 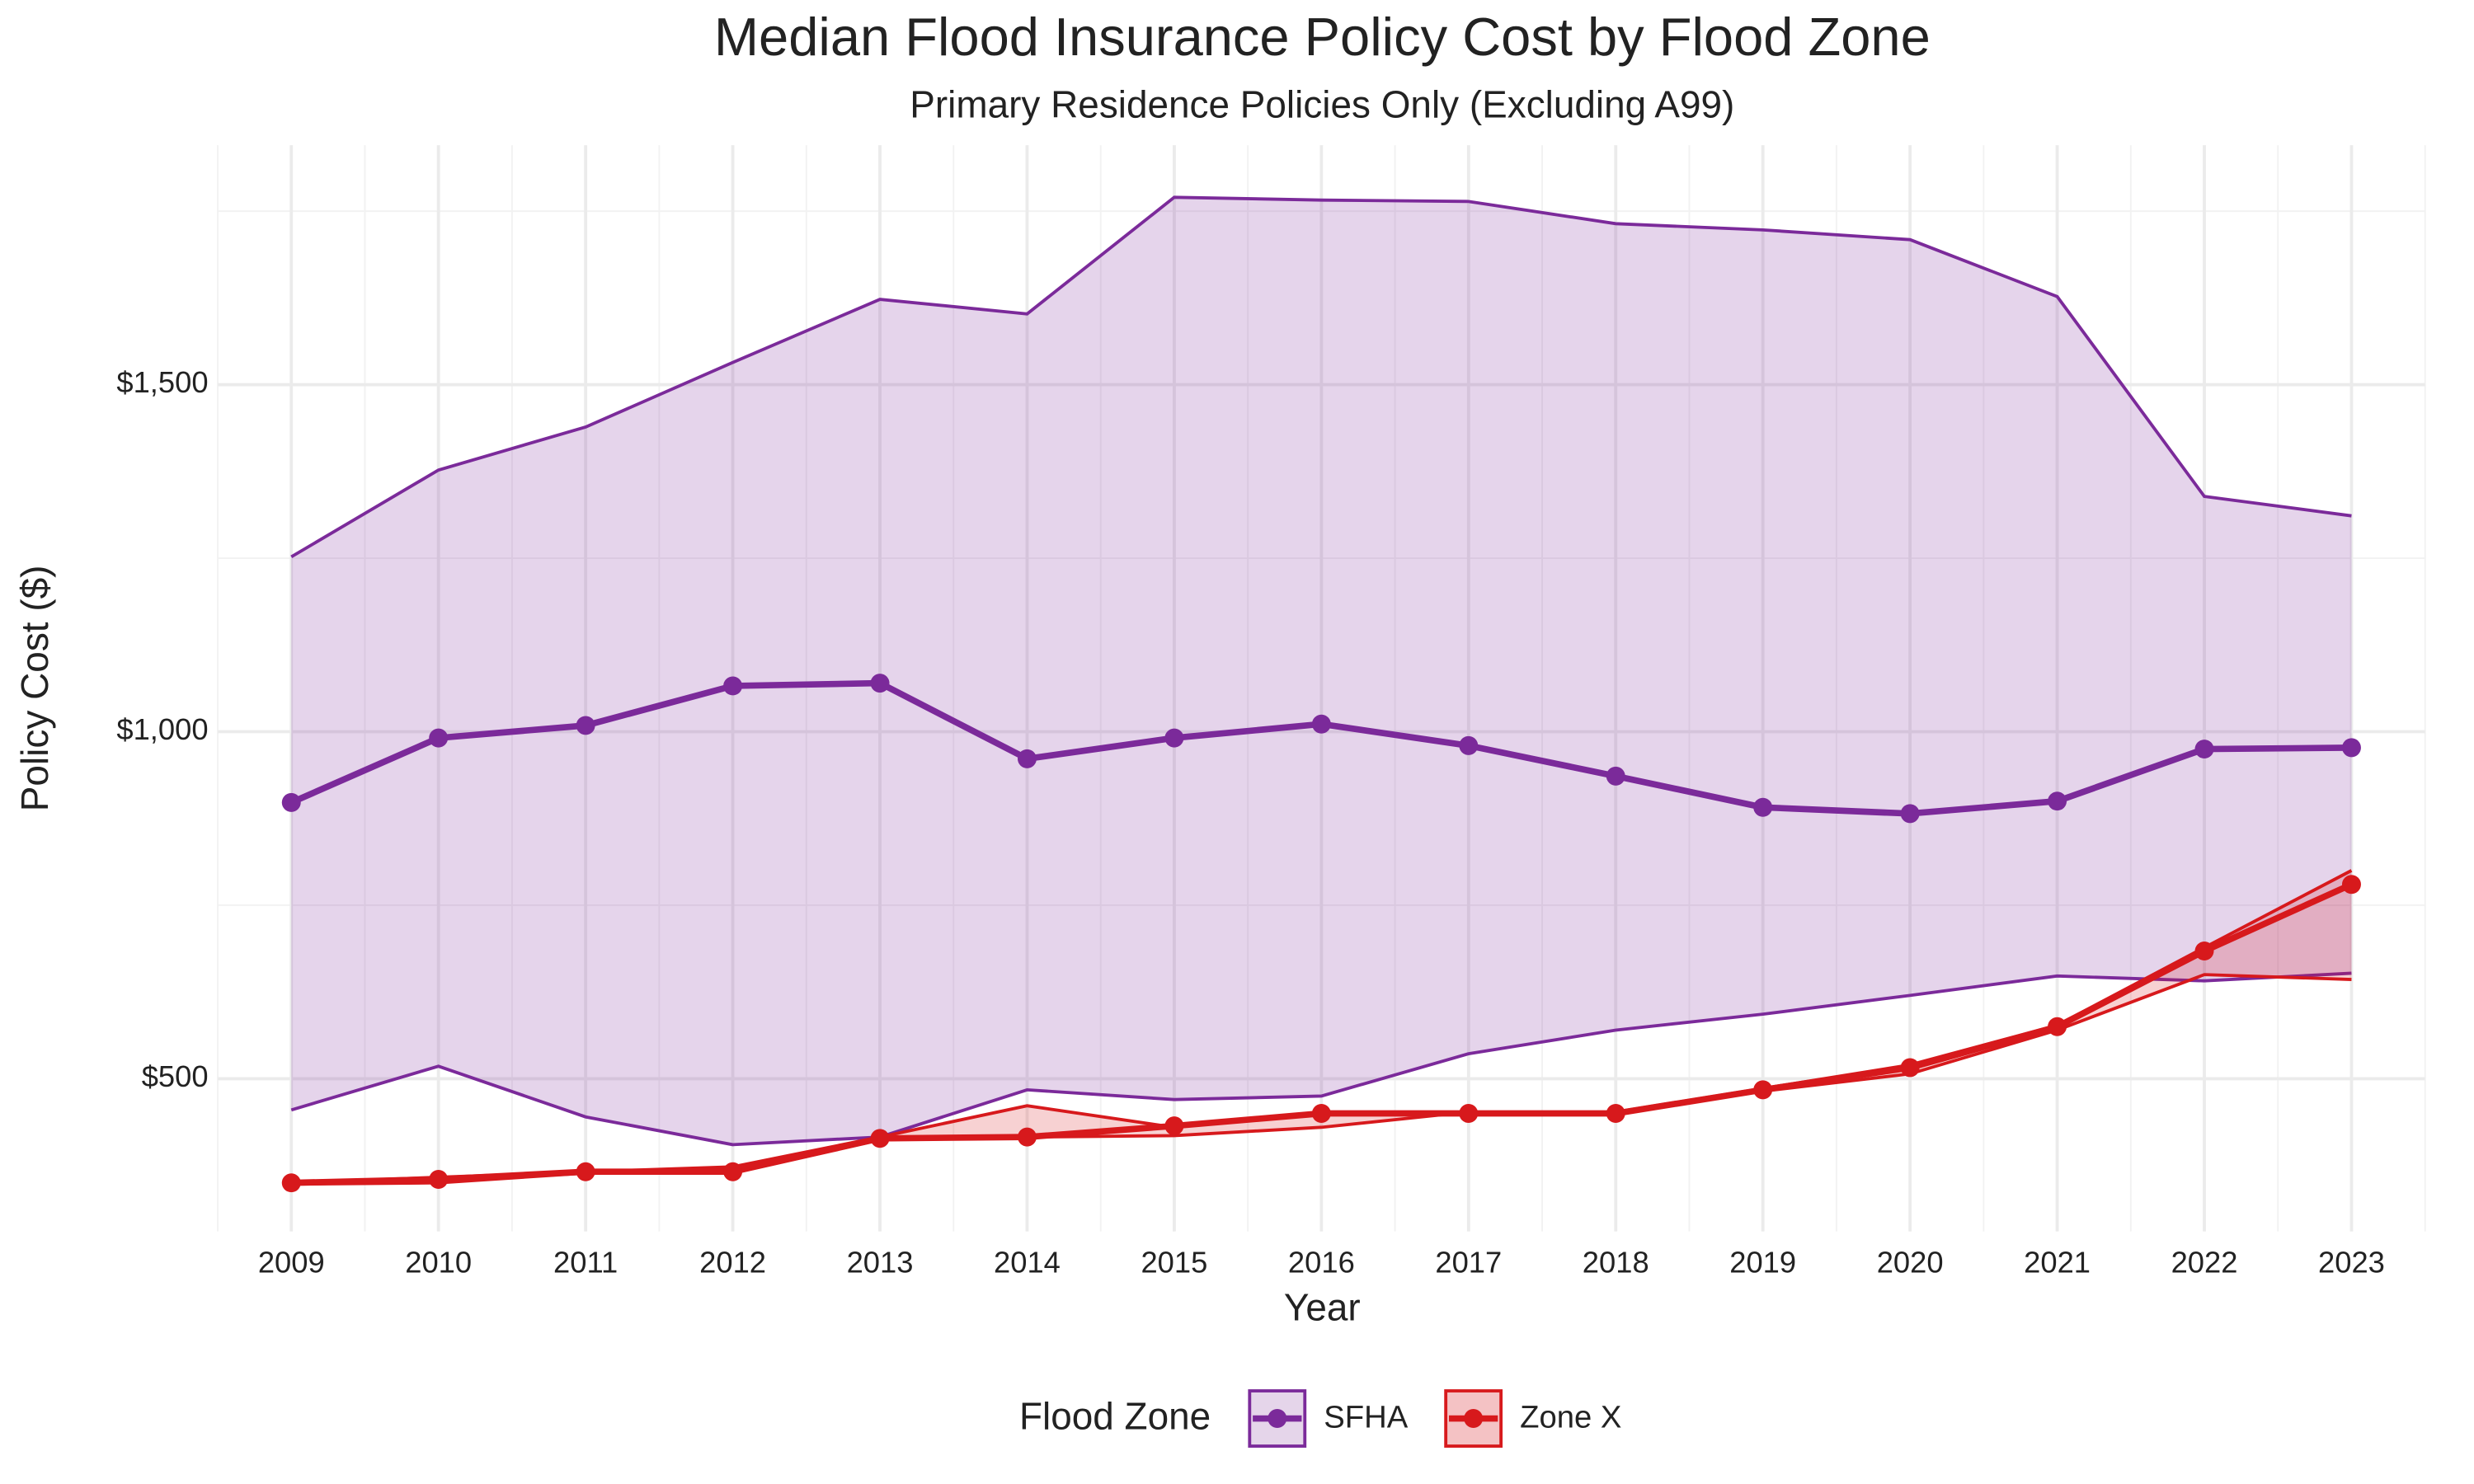 What do you see at coordinates (438, 1262) in the screenshot?
I see `x-tick-label: 2010` at bounding box center [438, 1262].